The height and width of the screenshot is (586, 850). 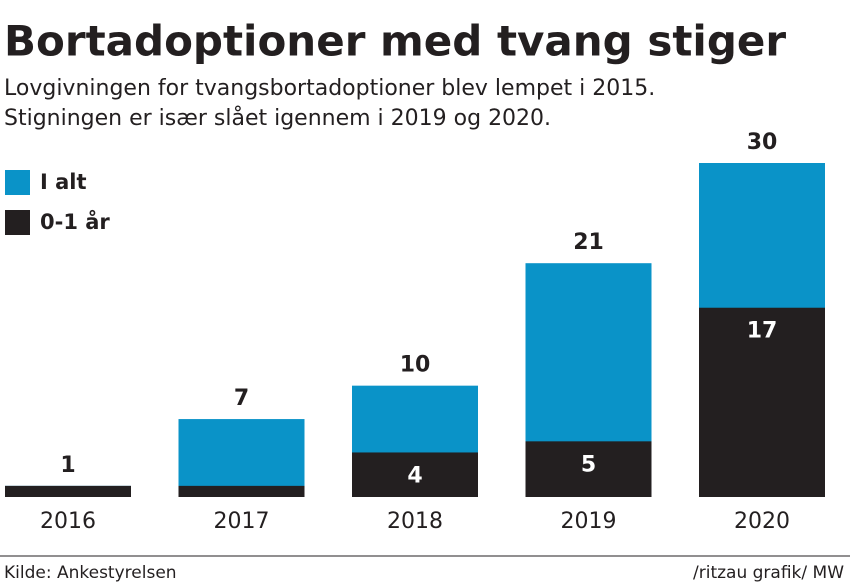 I want to click on value-label: 4, so click(x=414, y=475).